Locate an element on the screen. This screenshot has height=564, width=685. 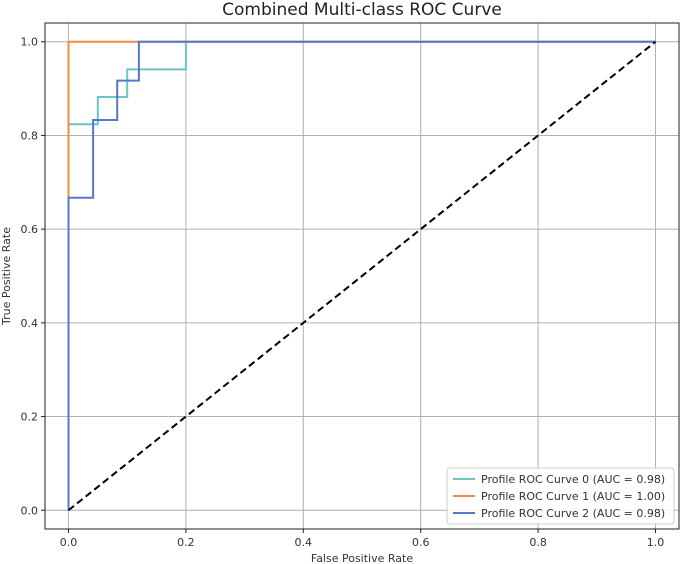
y-tick-label: 0.0 is located at coordinates (30, 510).